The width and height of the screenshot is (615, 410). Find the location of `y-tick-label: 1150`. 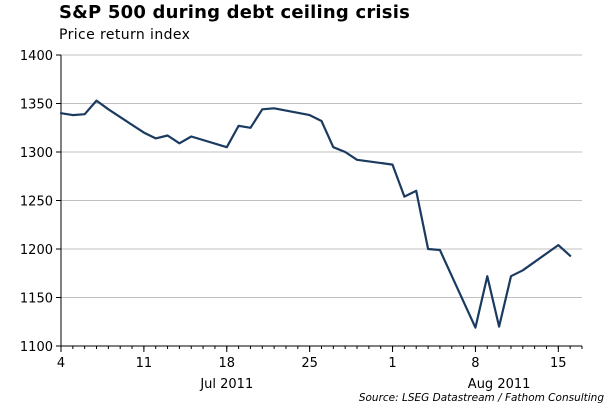

y-tick-label: 1150 is located at coordinates (36, 299).